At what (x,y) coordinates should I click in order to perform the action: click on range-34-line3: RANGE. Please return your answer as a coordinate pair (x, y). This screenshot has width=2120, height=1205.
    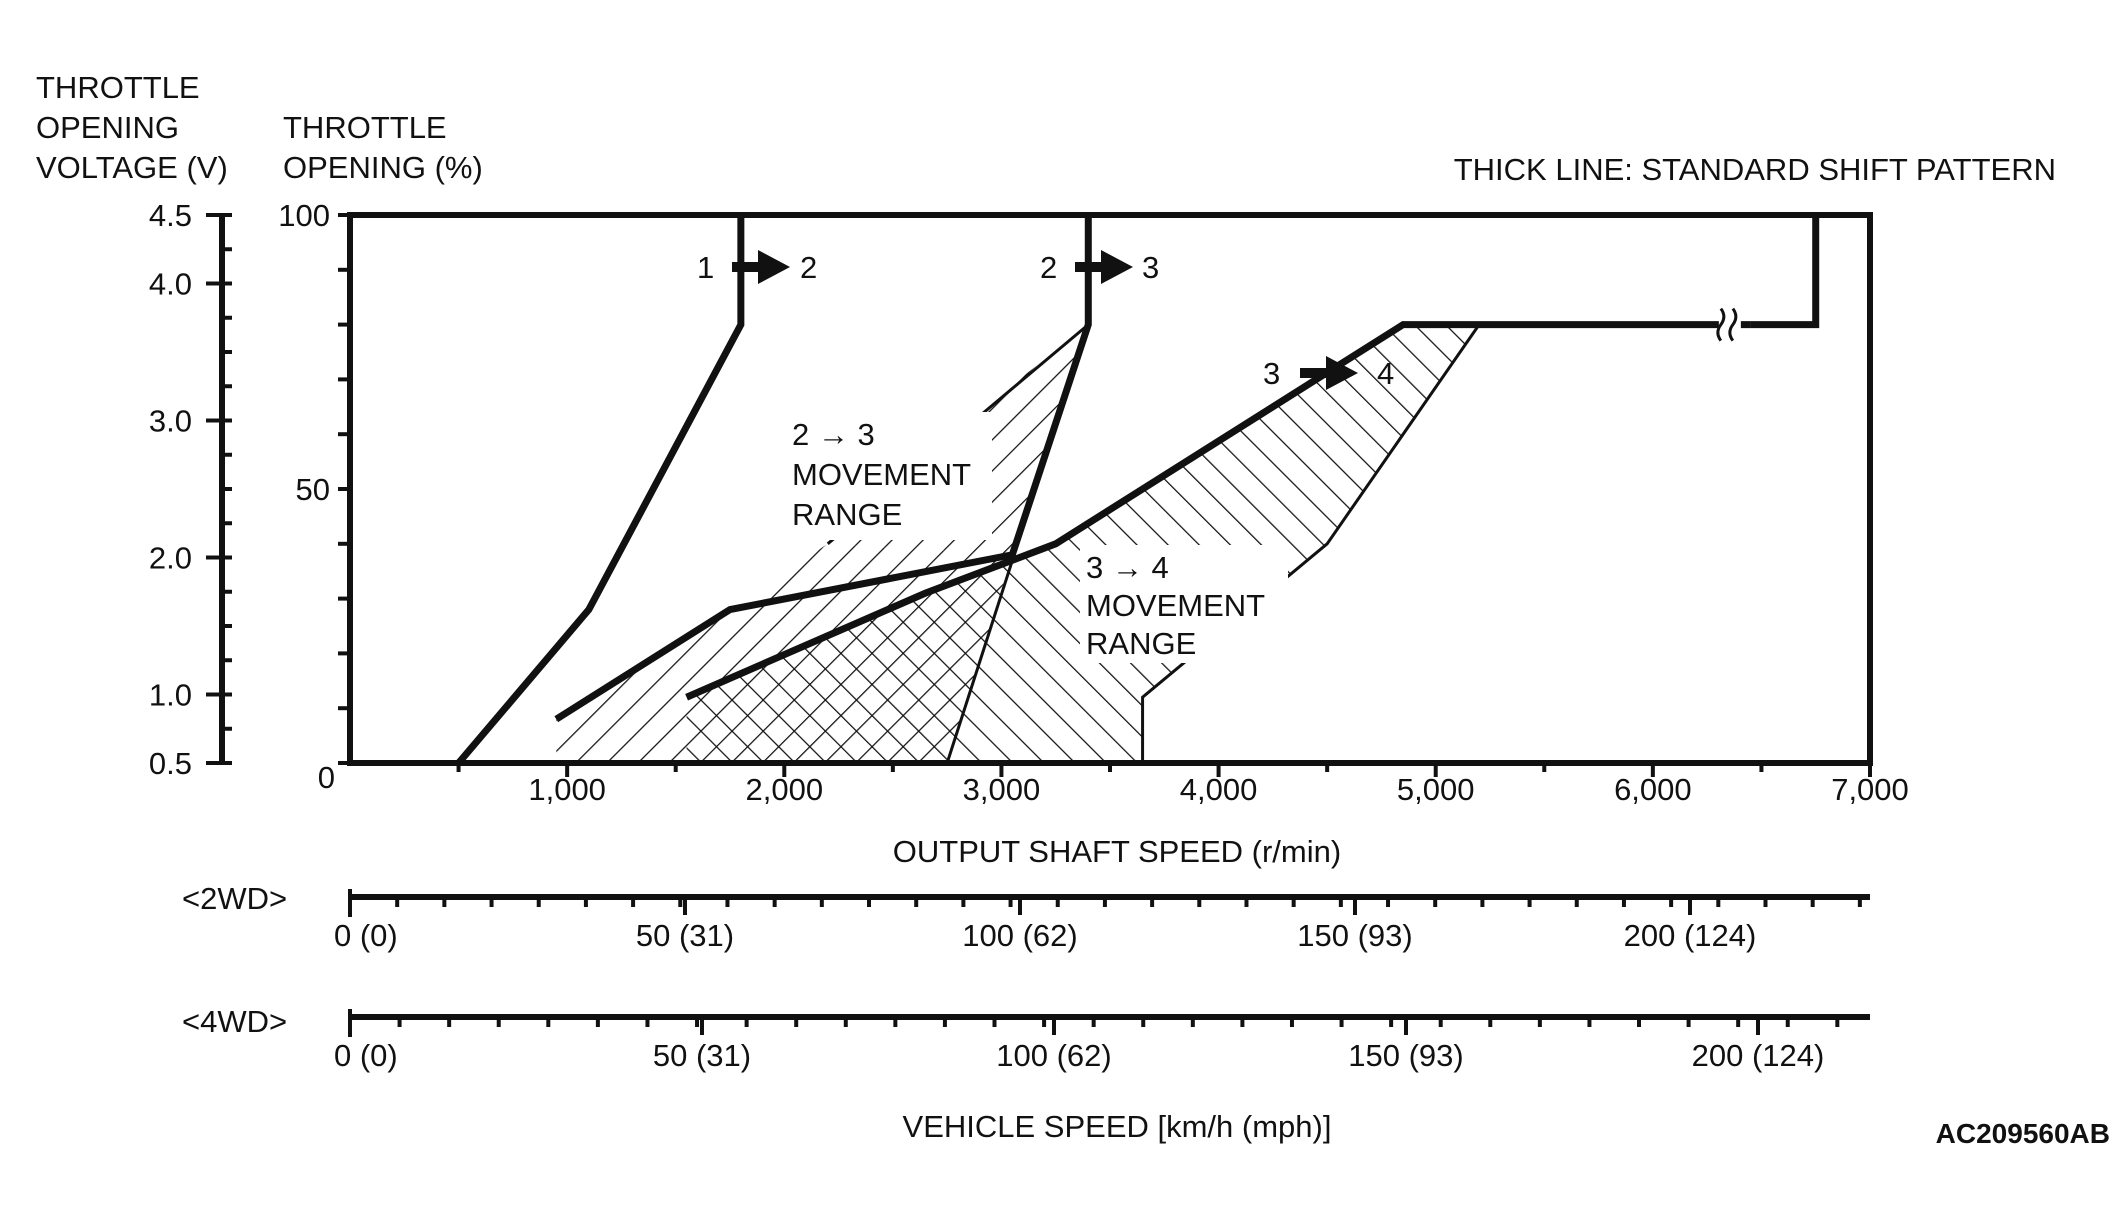
    Looking at the image, I should click on (1141, 643).